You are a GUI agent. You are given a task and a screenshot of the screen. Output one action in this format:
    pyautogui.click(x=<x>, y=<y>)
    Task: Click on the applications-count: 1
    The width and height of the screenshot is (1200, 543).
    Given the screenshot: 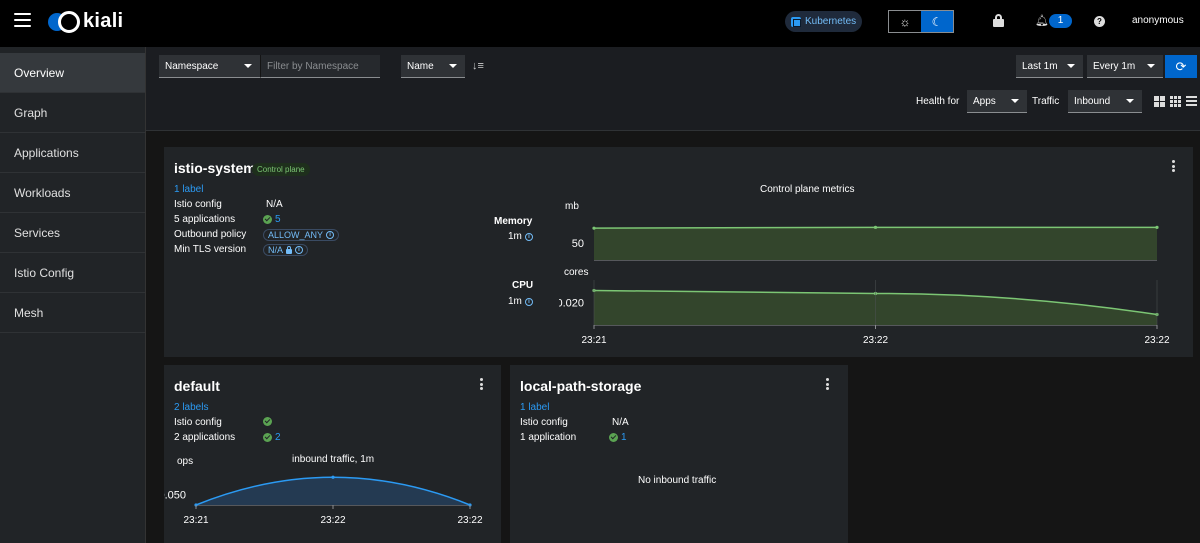 What is the action you would take?
    pyautogui.click(x=624, y=437)
    